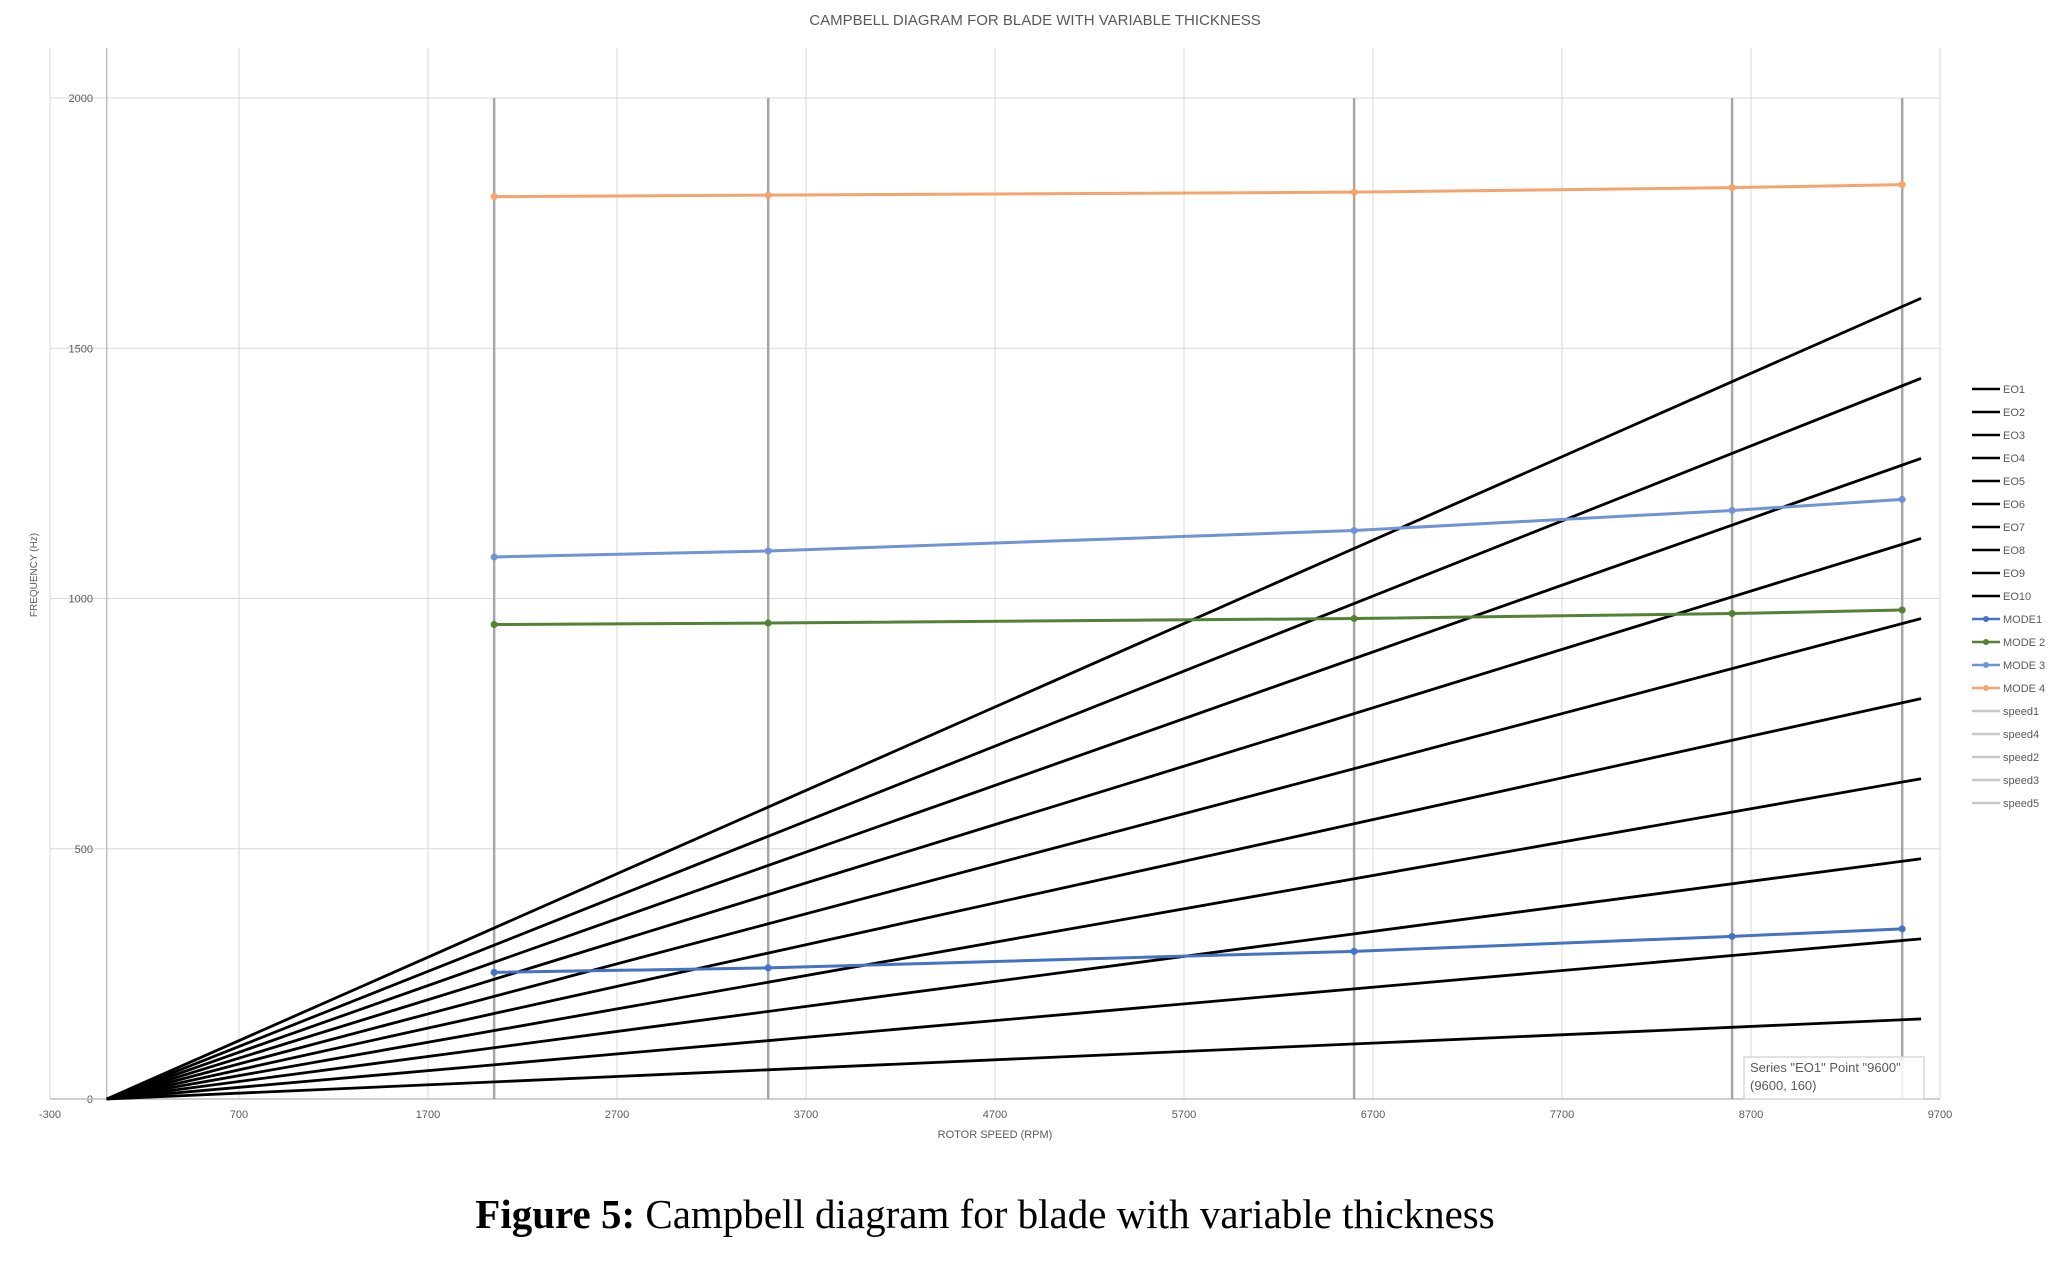  Describe the element at coordinates (2021, 712) in the screenshot. I see `legend-label: speed1` at that location.